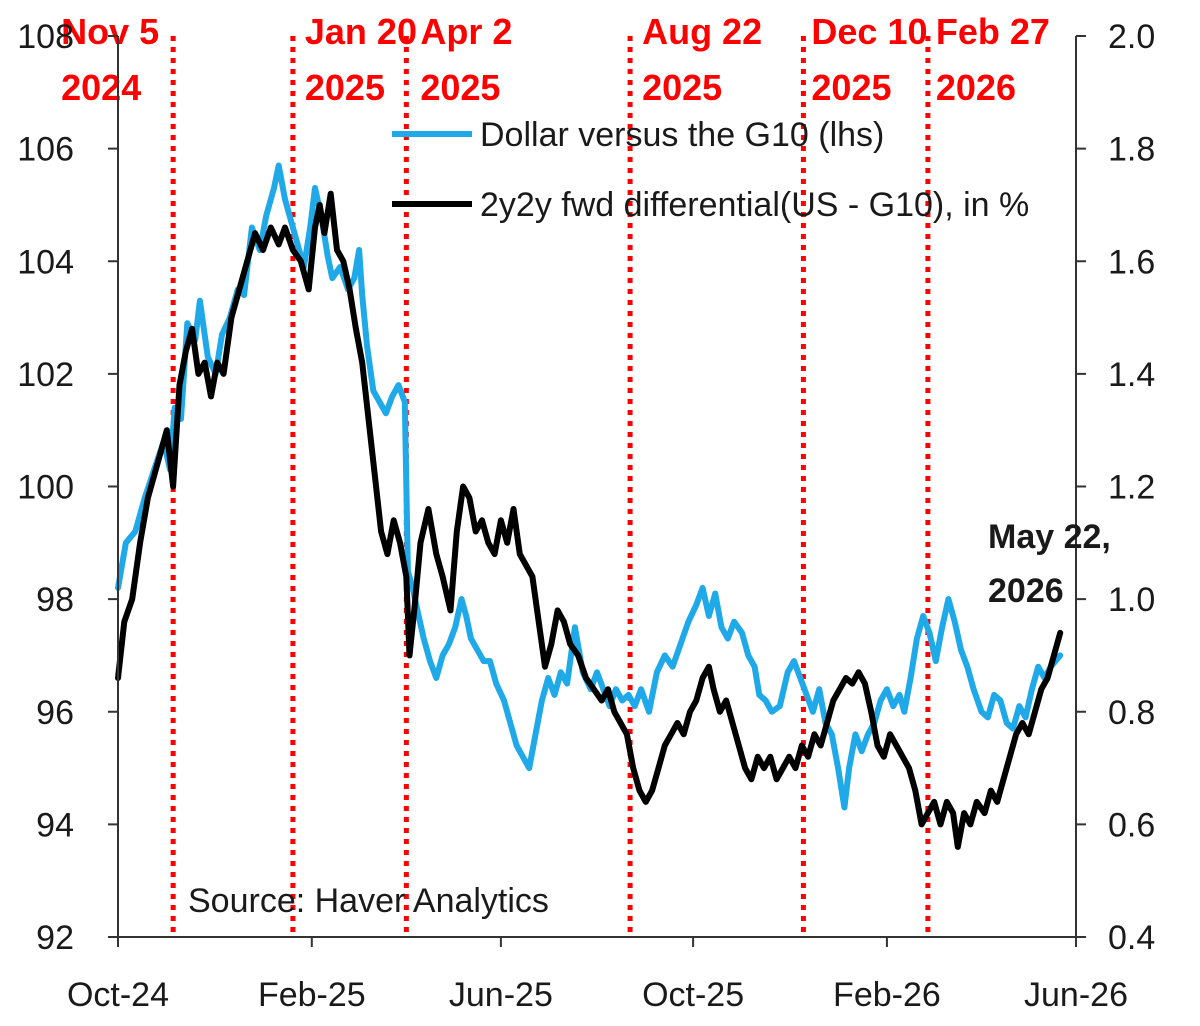 The width and height of the screenshot is (1200, 1026). I want to click on event-label-4-line1: Dec 10, so click(869, 31).